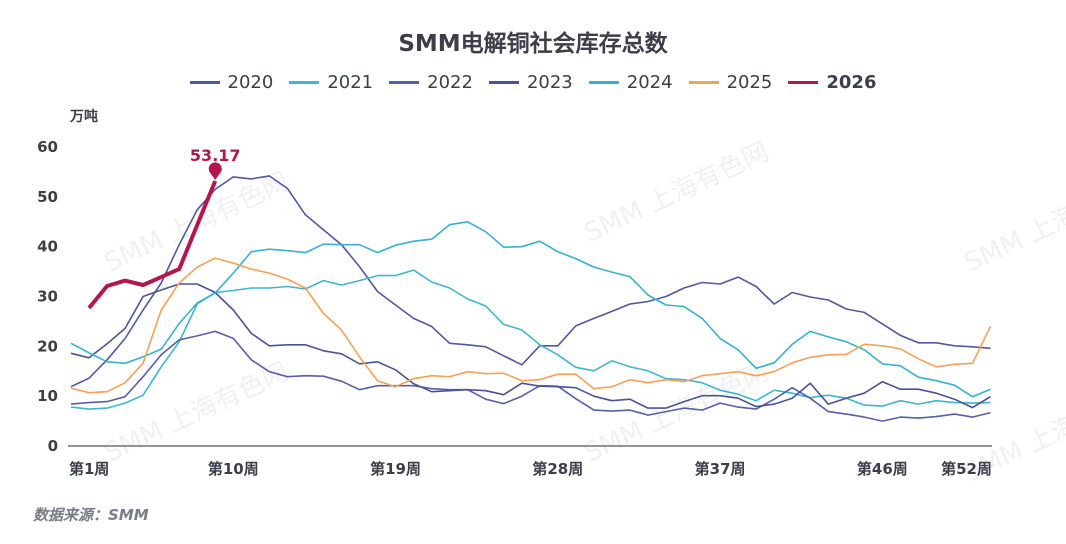 This screenshot has height=544, width=1066. Describe the element at coordinates (47, 297) in the screenshot. I see `y-tick-label: 30` at that location.